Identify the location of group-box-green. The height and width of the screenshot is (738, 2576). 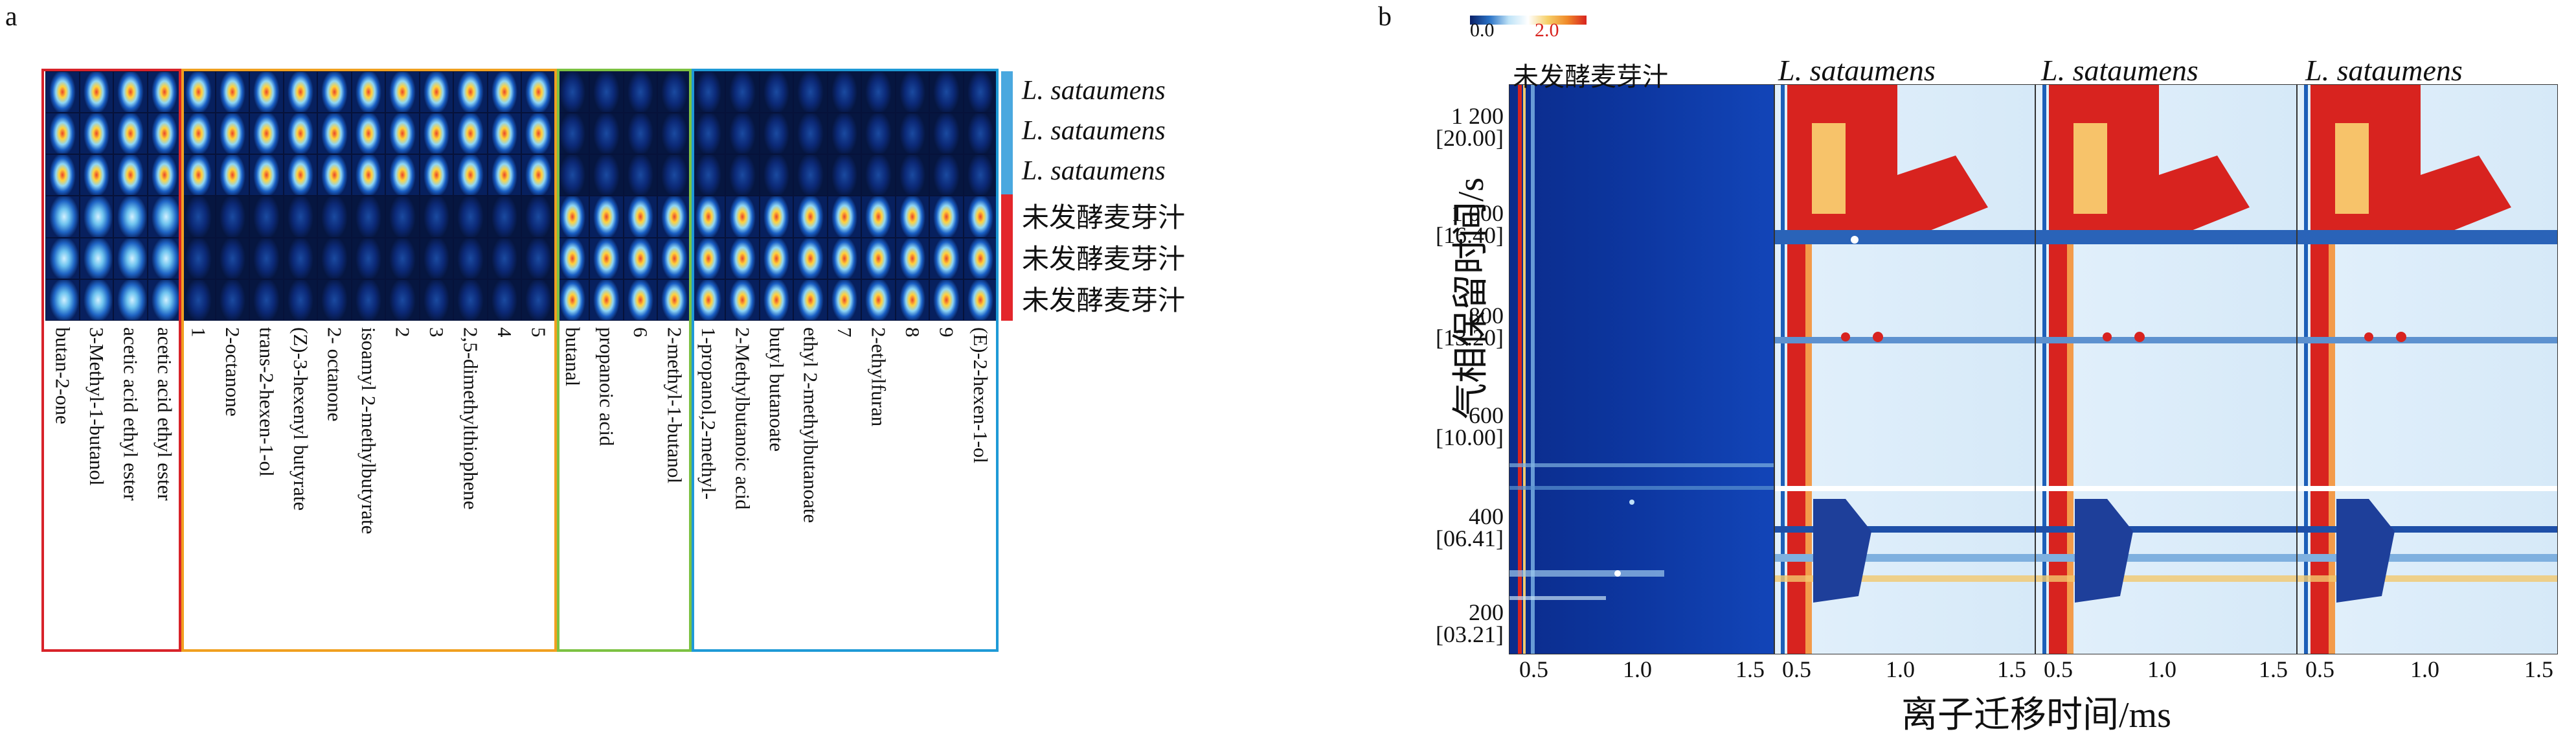
(624, 360).